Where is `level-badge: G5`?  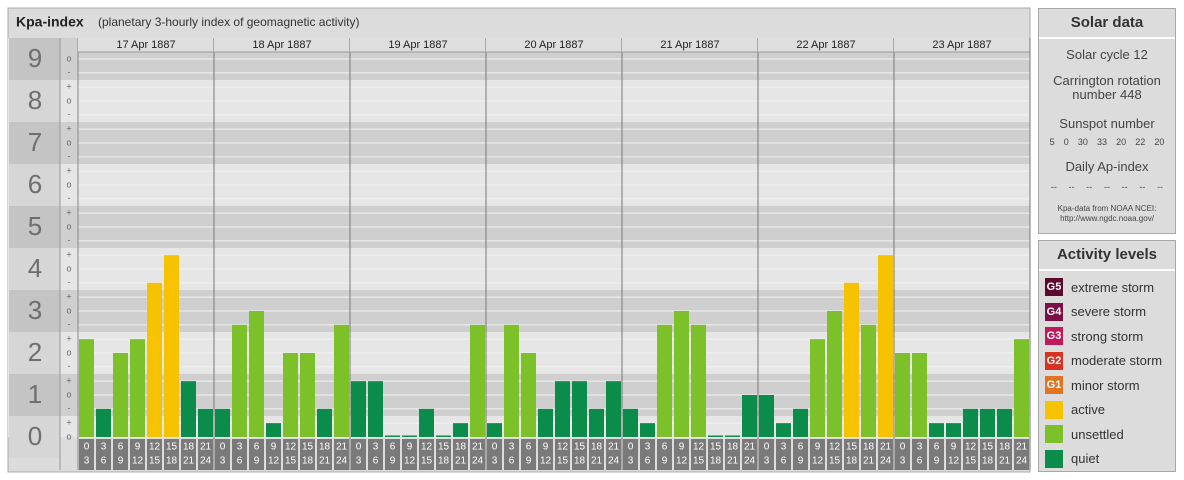 level-badge: G5 is located at coordinates (1054, 287).